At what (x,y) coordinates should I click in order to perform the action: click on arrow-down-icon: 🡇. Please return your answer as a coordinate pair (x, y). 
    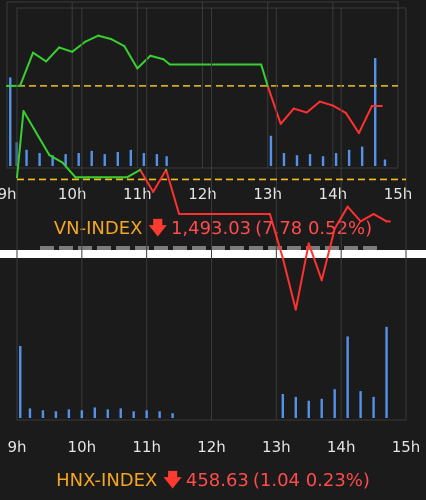
    Looking at the image, I should click on (172, 480).